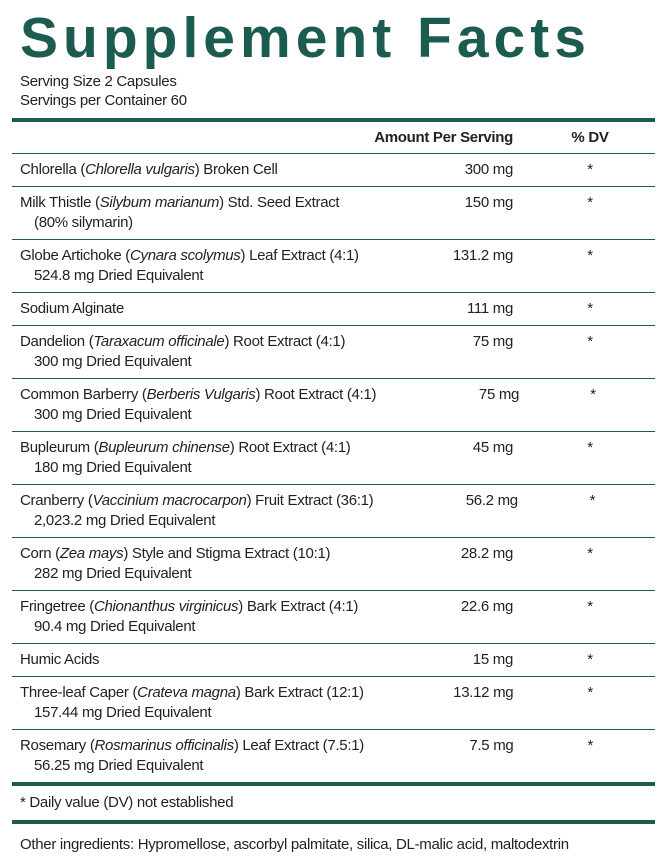 This screenshot has height=868, width=668. Describe the element at coordinates (489, 202) in the screenshot. I see `amount: 150 mg` at that location.